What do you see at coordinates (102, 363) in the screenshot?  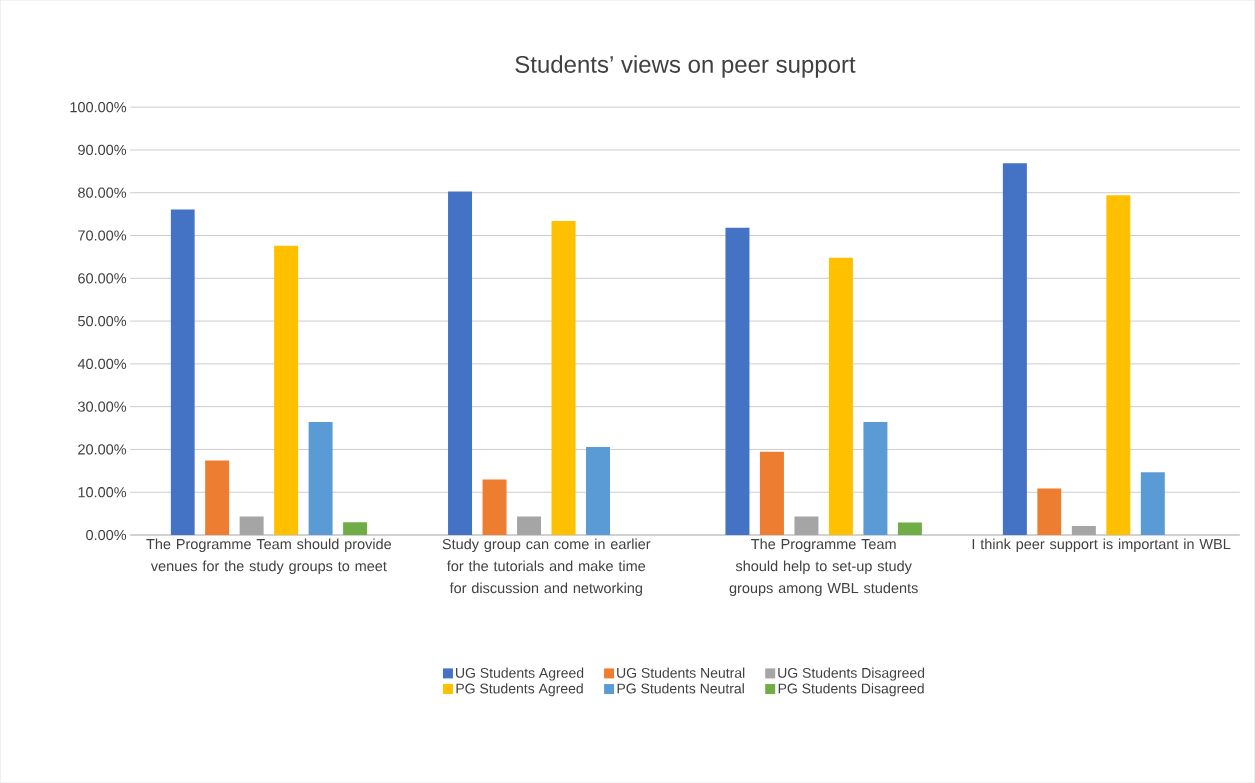 I see `y-tick-label: 40.00%` at bounding box center [102, 363].